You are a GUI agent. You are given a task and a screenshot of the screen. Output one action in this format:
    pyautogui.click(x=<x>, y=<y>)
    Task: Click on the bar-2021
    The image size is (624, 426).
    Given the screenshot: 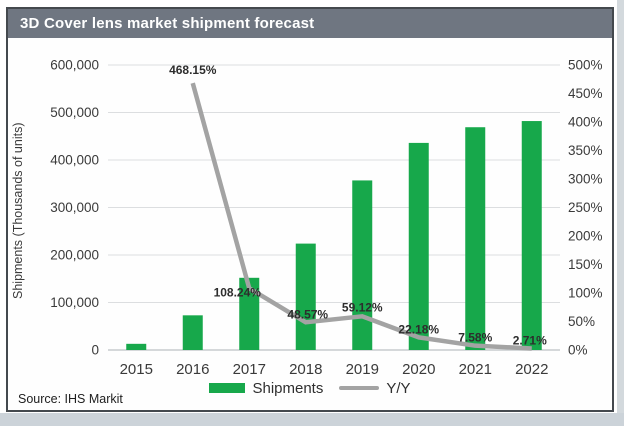 What is the action you would take?
    pyautogui.click(x=475, y=238)
    